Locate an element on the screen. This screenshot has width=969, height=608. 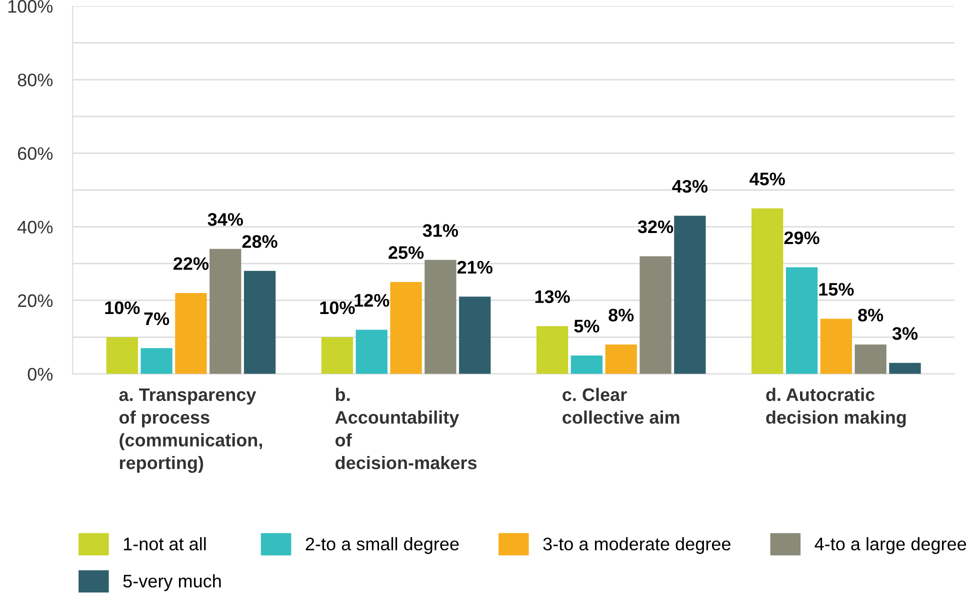
y-tick-label: 40% is located at coordinates (35, 227).